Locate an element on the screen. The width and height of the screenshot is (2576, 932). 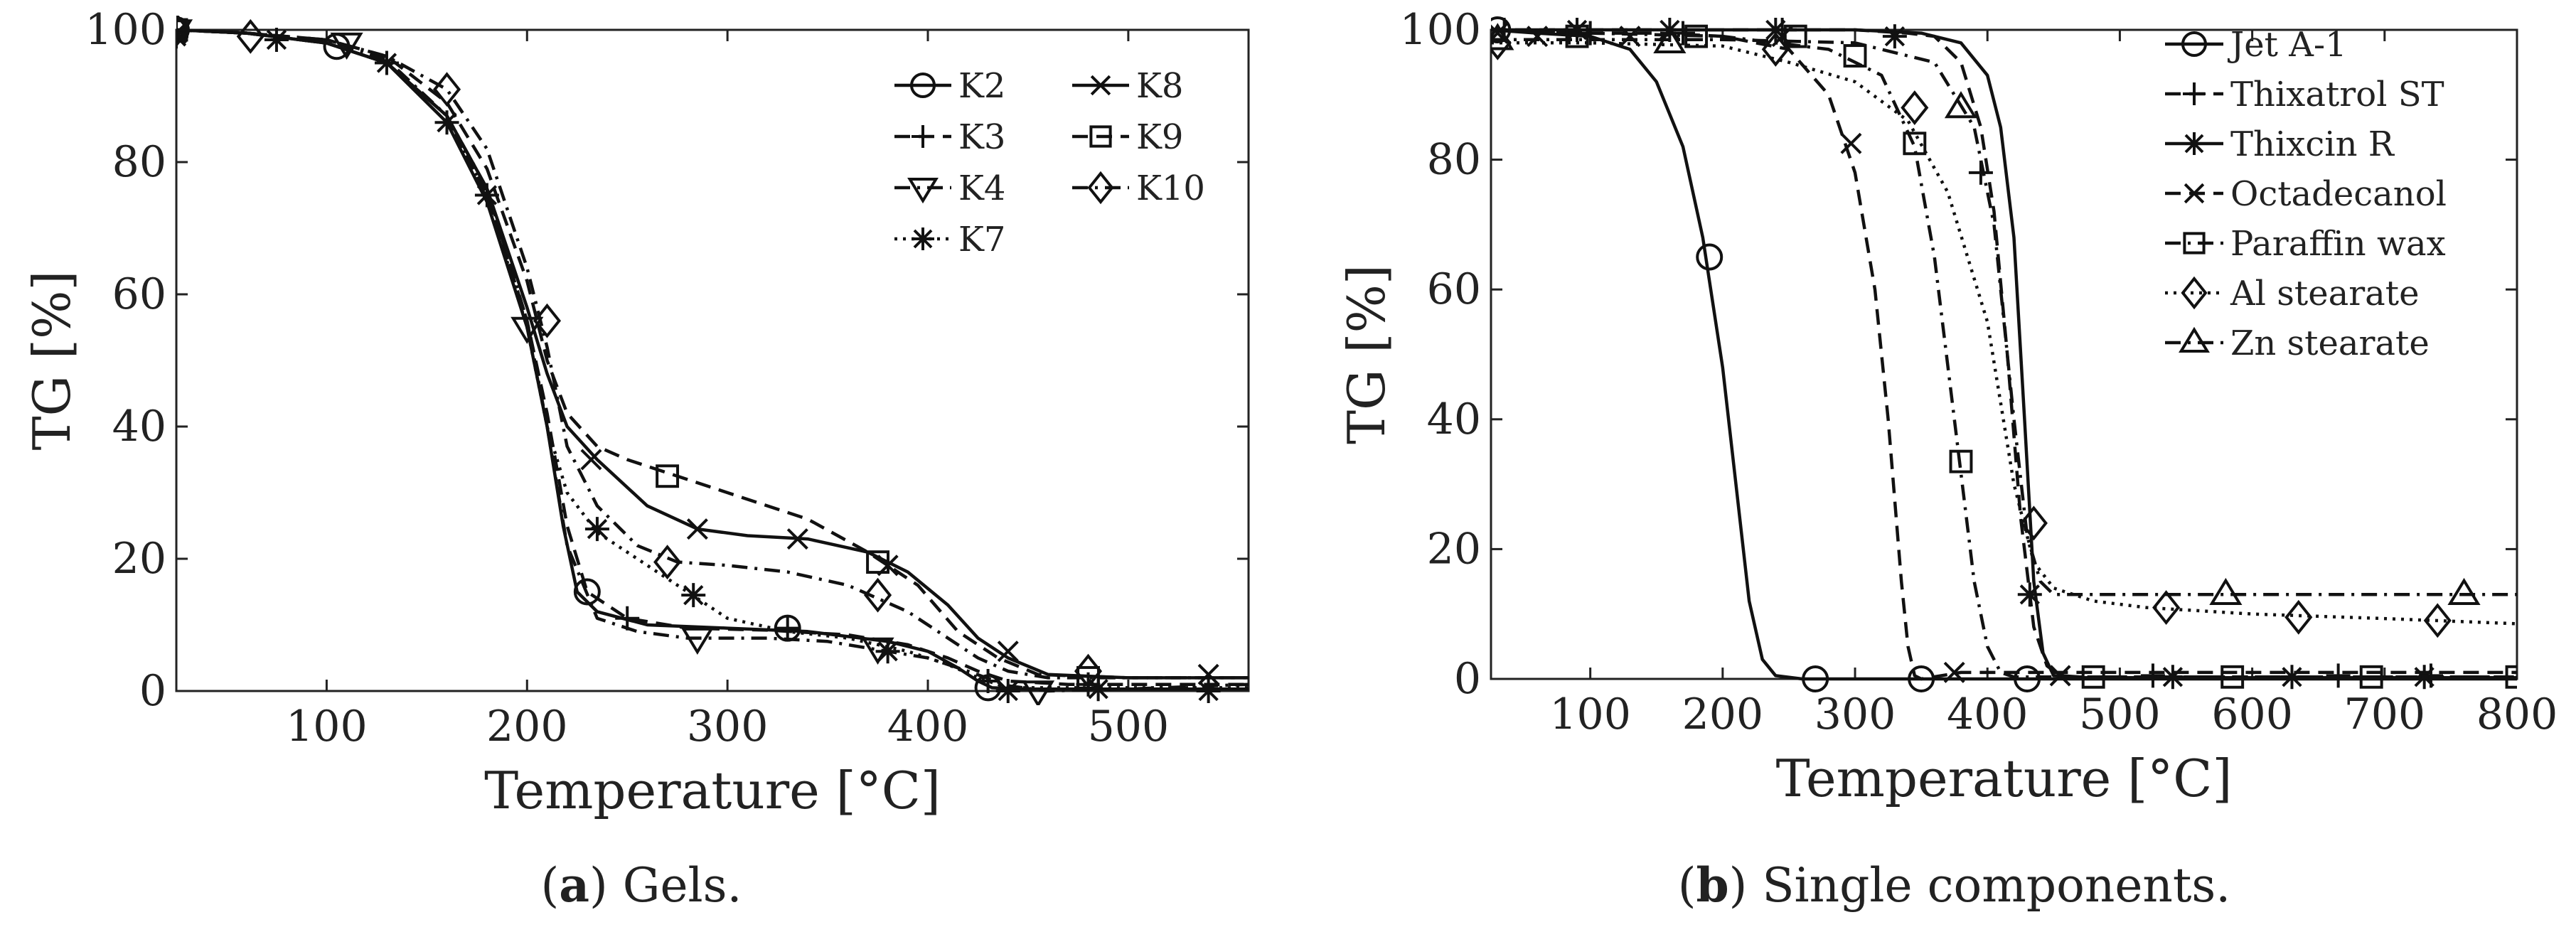
legend-entry: K9 is located at coordinates (1159, 137).